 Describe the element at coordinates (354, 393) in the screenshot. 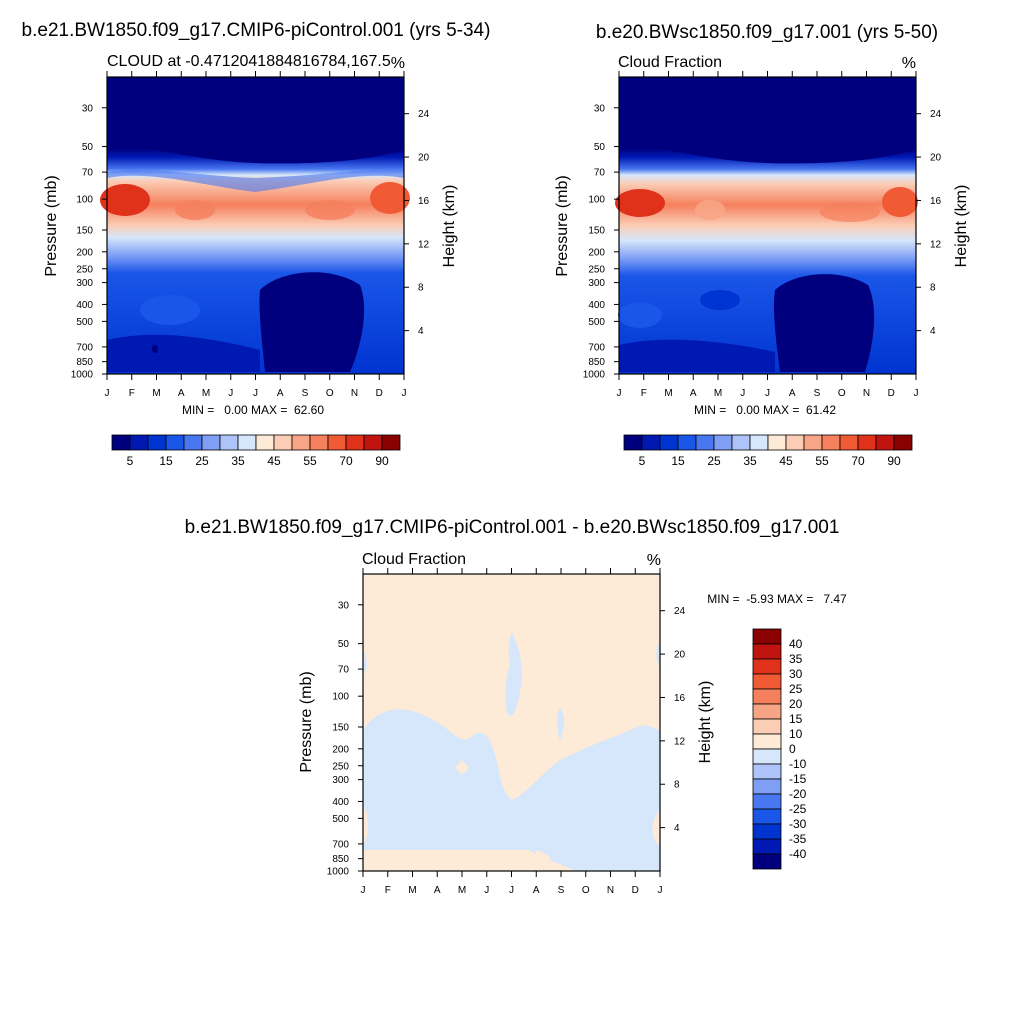

I see `p1-month-label: N` at that location.